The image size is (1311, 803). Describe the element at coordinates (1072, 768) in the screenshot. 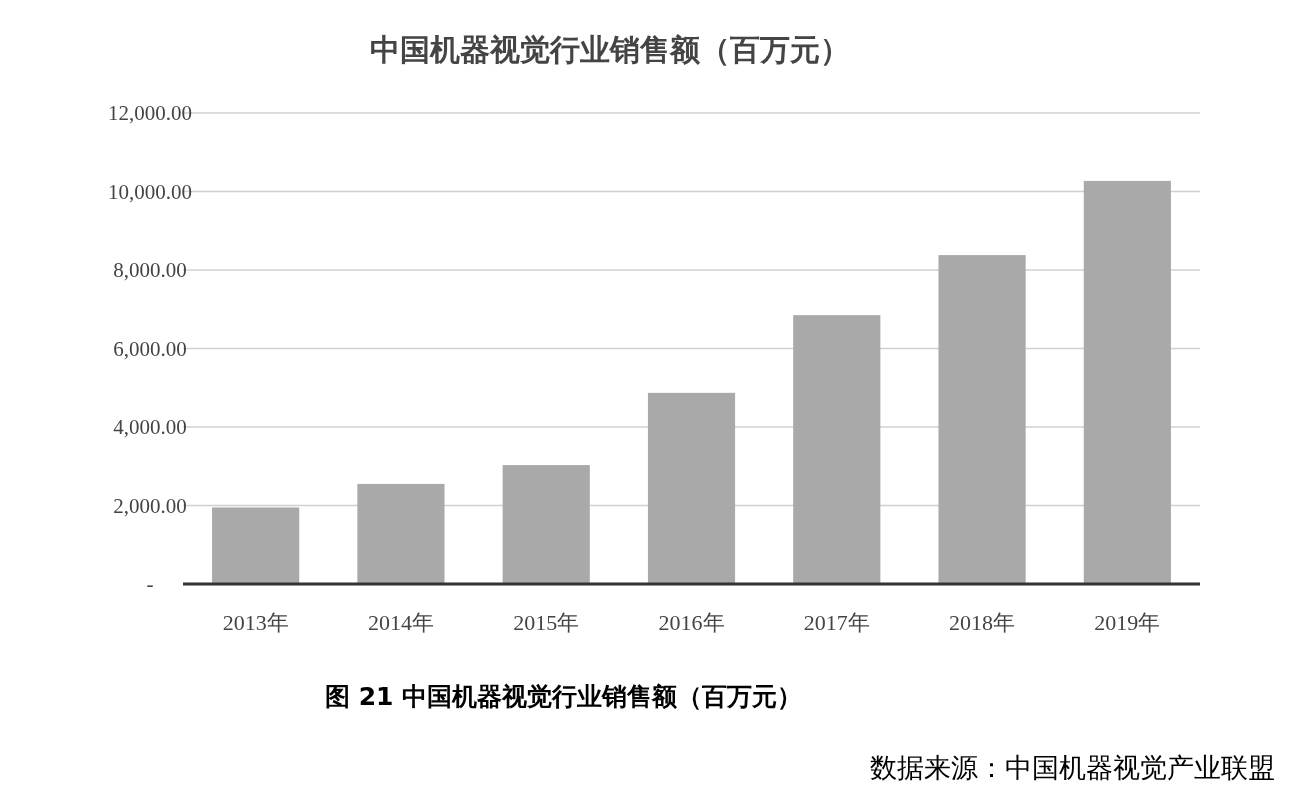

I see `source-note: 数据来源：中国机器视觉产业联盟` at that location.